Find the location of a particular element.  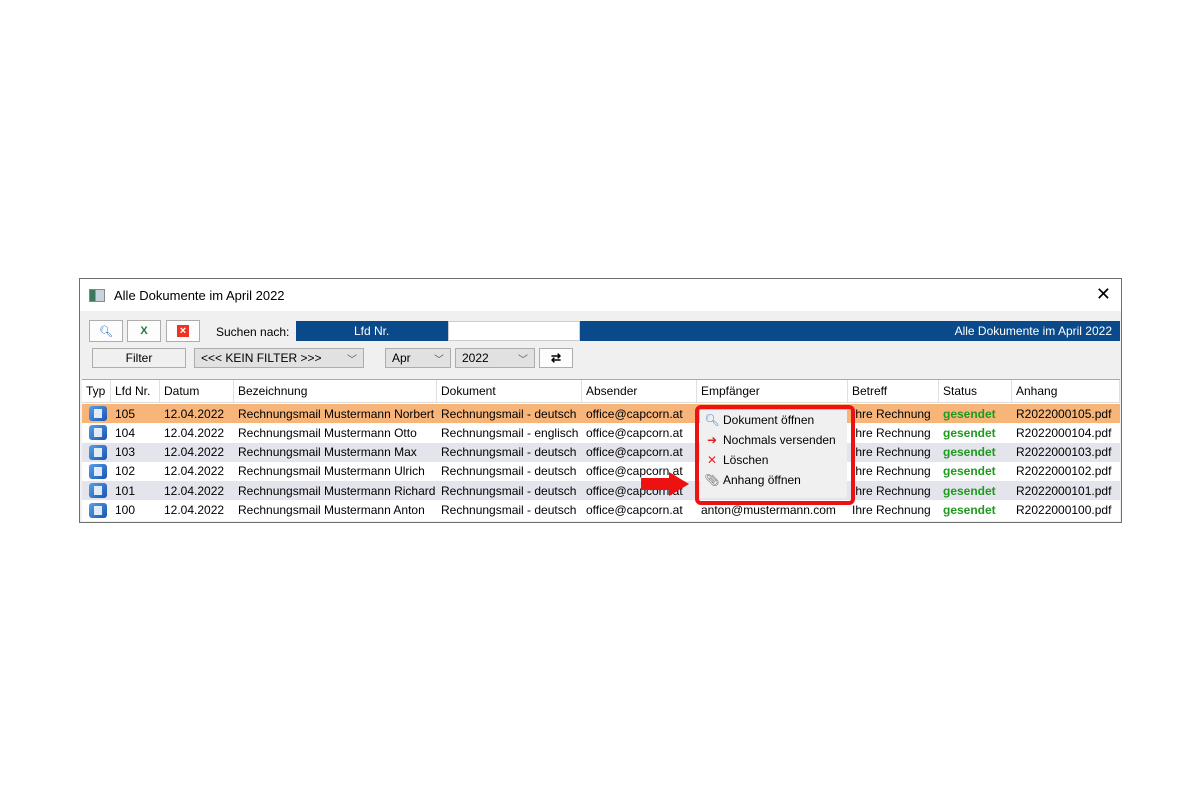

cell-nr: 103 is located at coordinates (125, 452).